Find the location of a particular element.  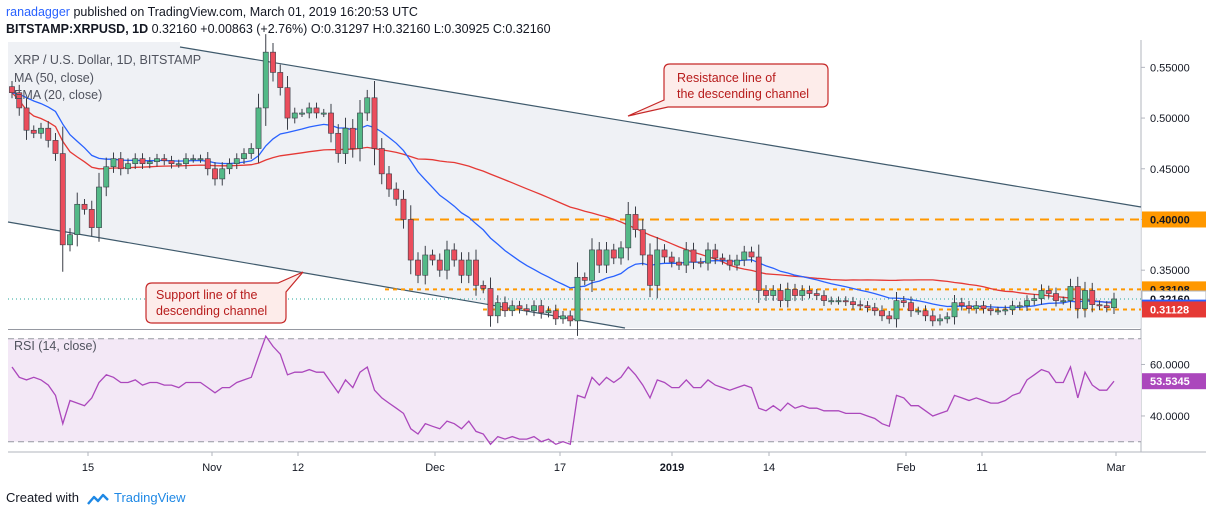

support-line is located at coordinates (316, 275).